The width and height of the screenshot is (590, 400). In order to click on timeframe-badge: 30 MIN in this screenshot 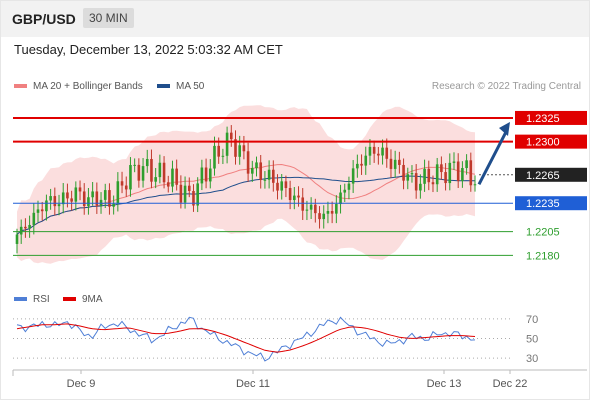, I will do `click(108, 18)`.